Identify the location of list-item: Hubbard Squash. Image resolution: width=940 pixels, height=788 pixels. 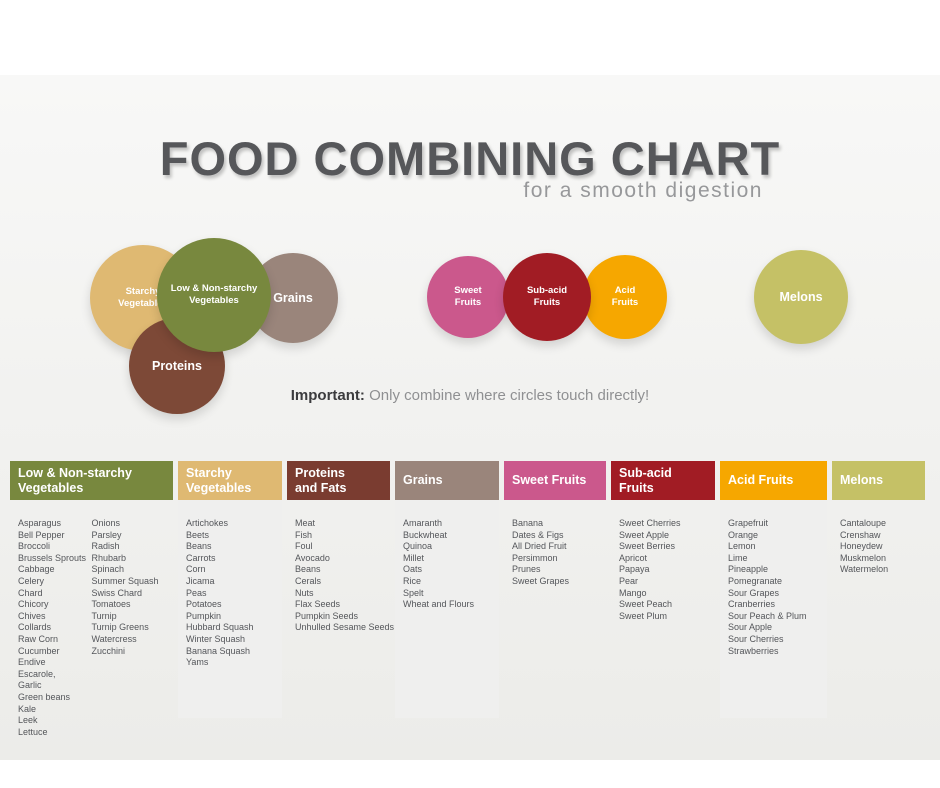
(220, 627).